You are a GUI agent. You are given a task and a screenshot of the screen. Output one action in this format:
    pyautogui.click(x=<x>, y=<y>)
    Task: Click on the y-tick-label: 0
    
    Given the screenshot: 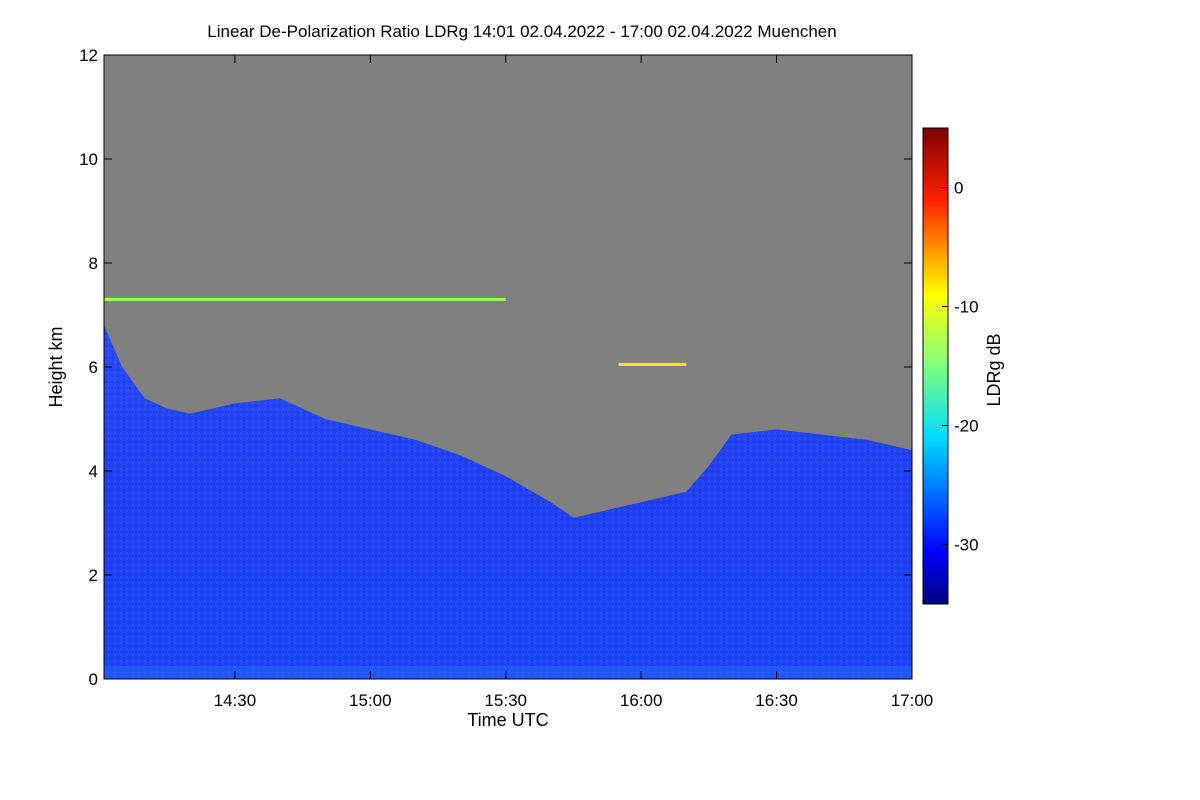 What is the action you would take?
    pyautogui.click(x=93, y=679)
    